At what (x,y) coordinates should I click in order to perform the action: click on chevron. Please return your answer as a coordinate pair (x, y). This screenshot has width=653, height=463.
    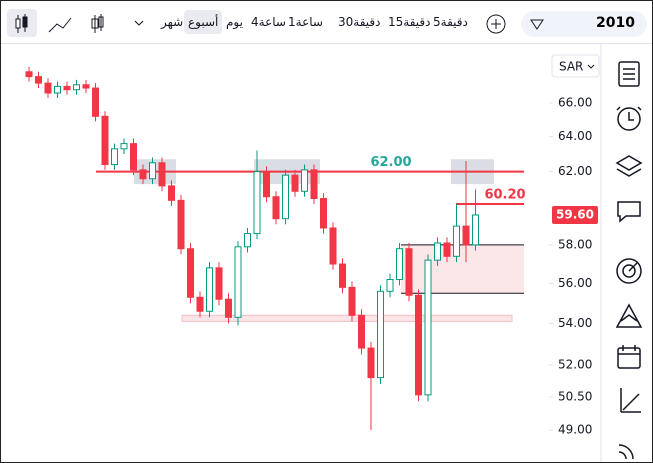
    Looking at the image, I should click on (139, 22).